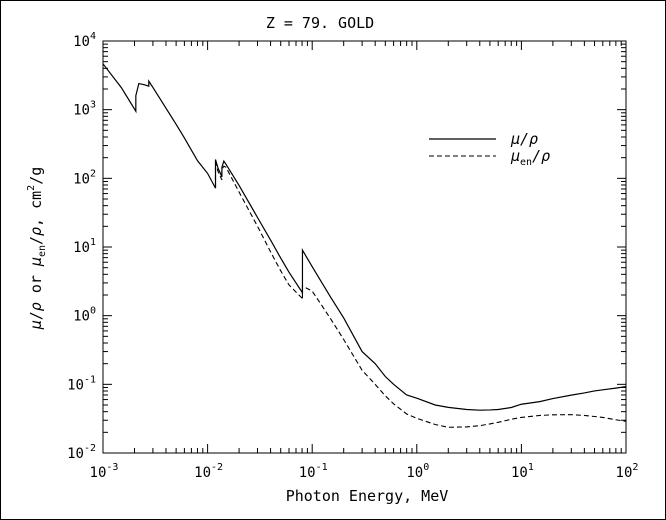 This screenshot has width=666, height=520. Describe the element at coordinates (93, 173) in the screenshot. I see `y-tick-label-exp: 2` at that location.